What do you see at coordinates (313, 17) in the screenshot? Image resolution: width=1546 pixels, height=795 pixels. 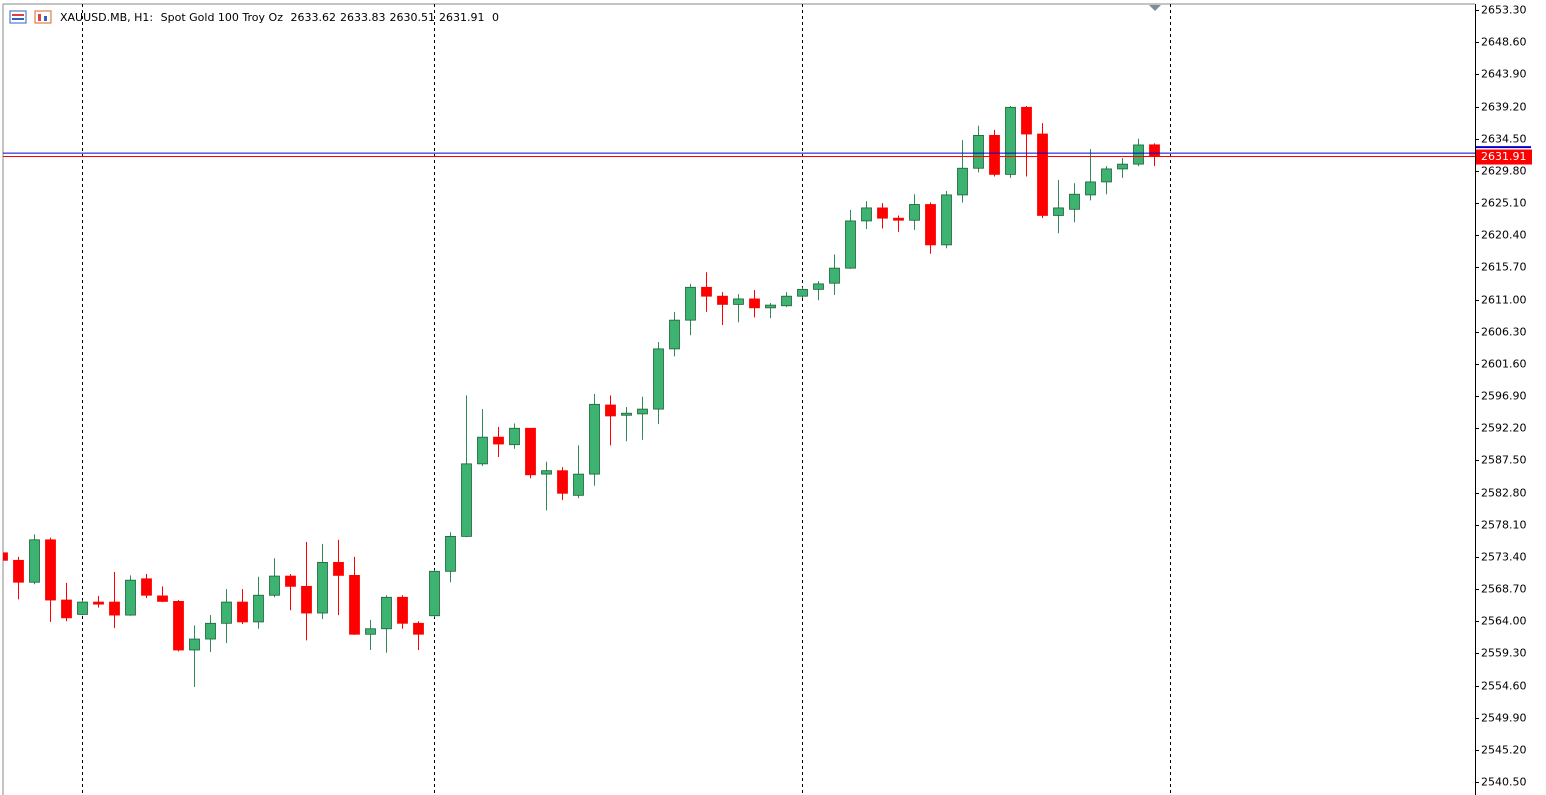 I see `header-open: 2633.62` at bounding box center [313, 17].